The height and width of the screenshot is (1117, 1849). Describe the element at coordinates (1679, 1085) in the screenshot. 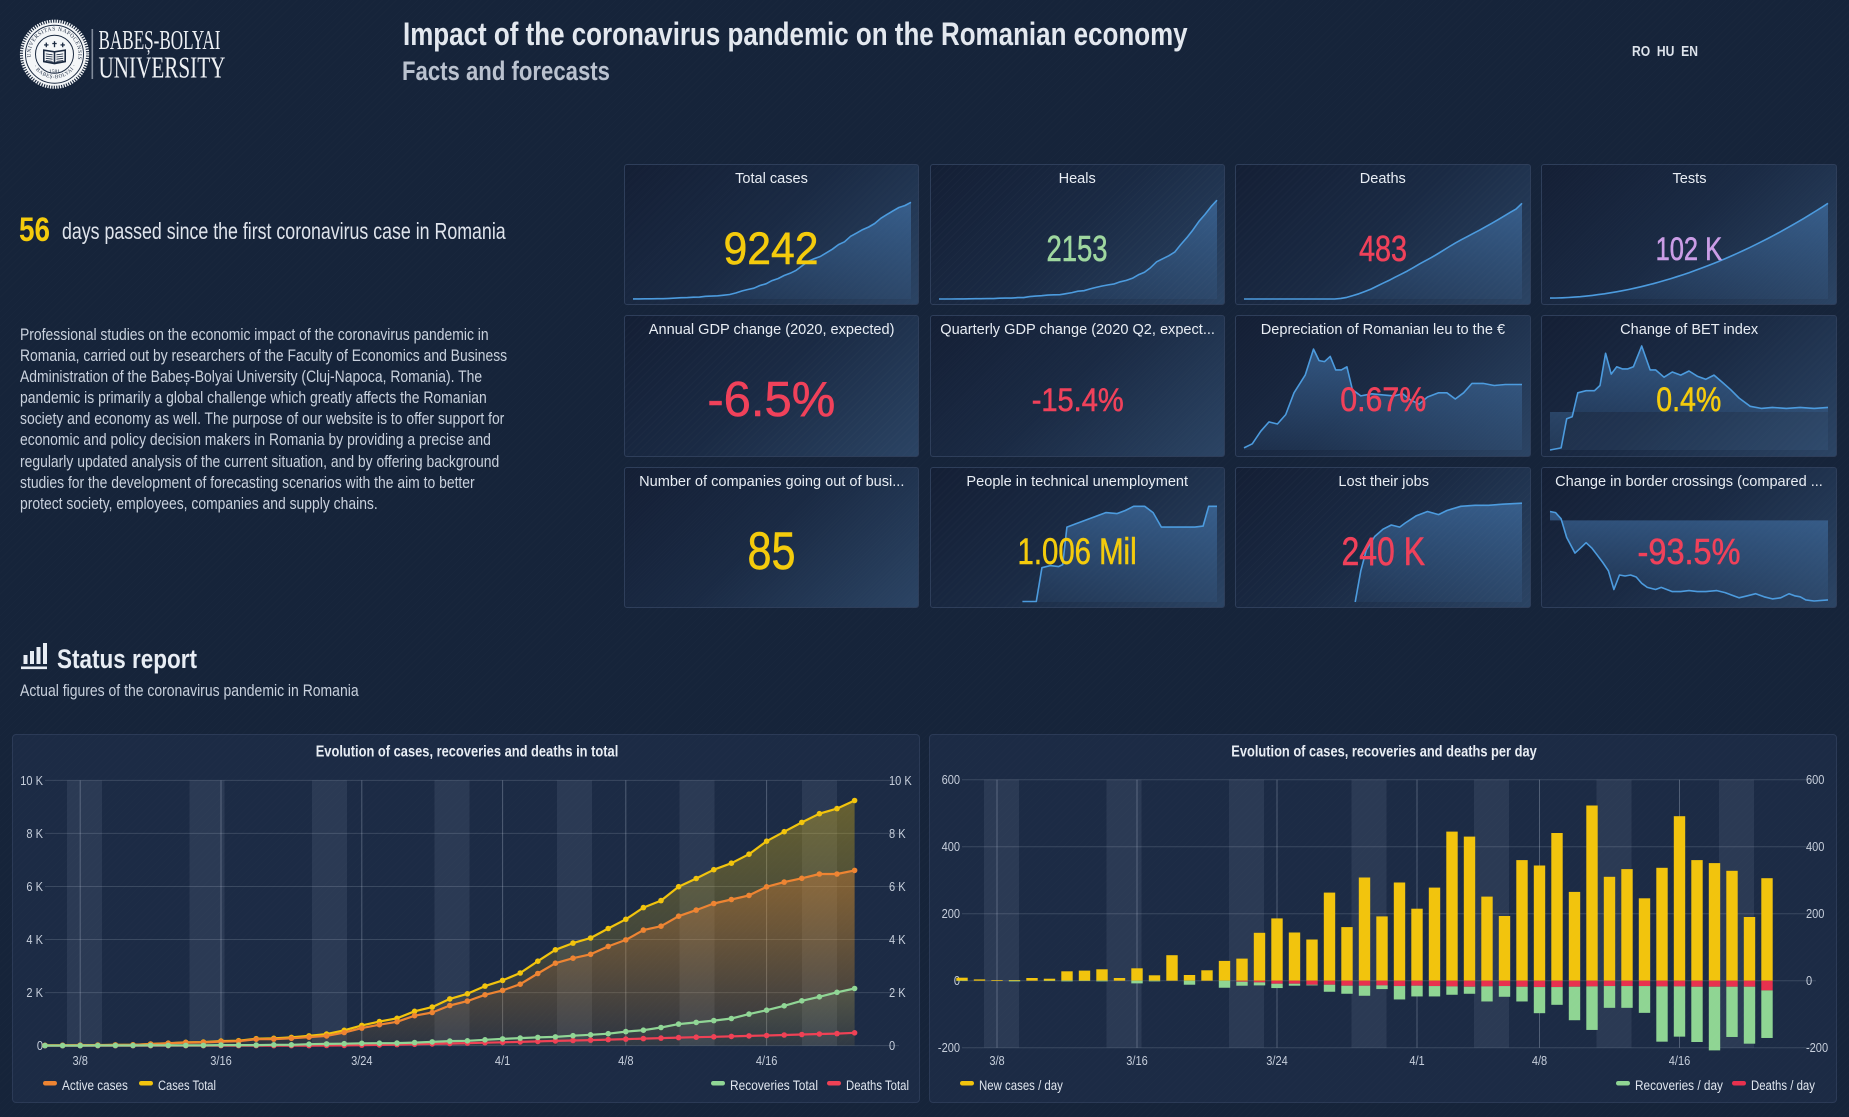

I see `svg-text: Recoveries / day` at that location.